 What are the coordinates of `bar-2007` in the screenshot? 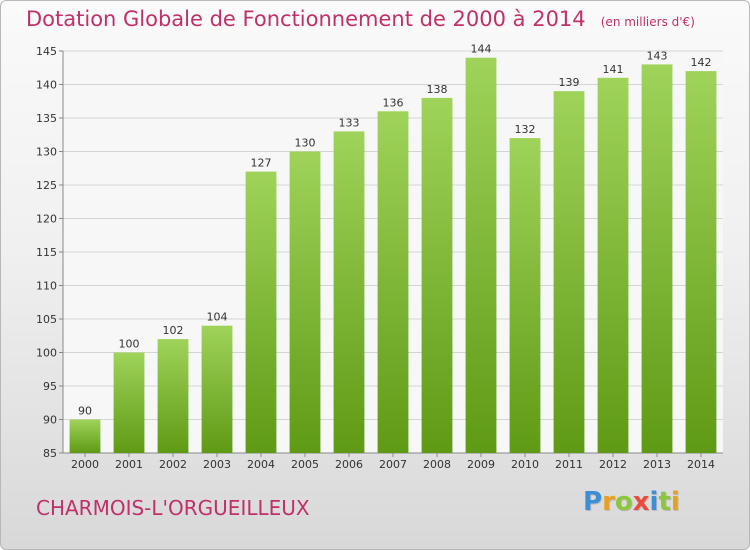 It's located at (393, 282).